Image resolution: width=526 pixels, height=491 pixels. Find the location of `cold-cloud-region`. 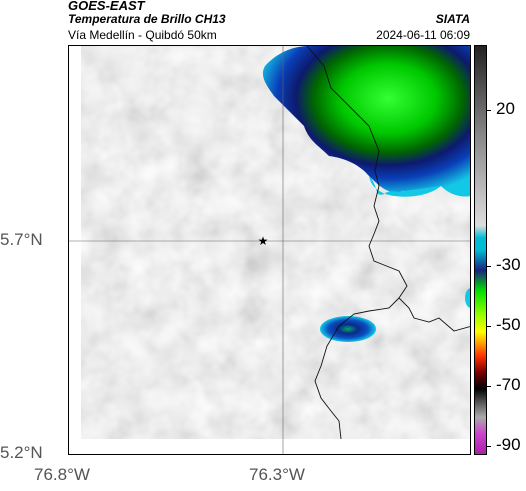

cold-cloud-region is located at coordinates (366, 121).